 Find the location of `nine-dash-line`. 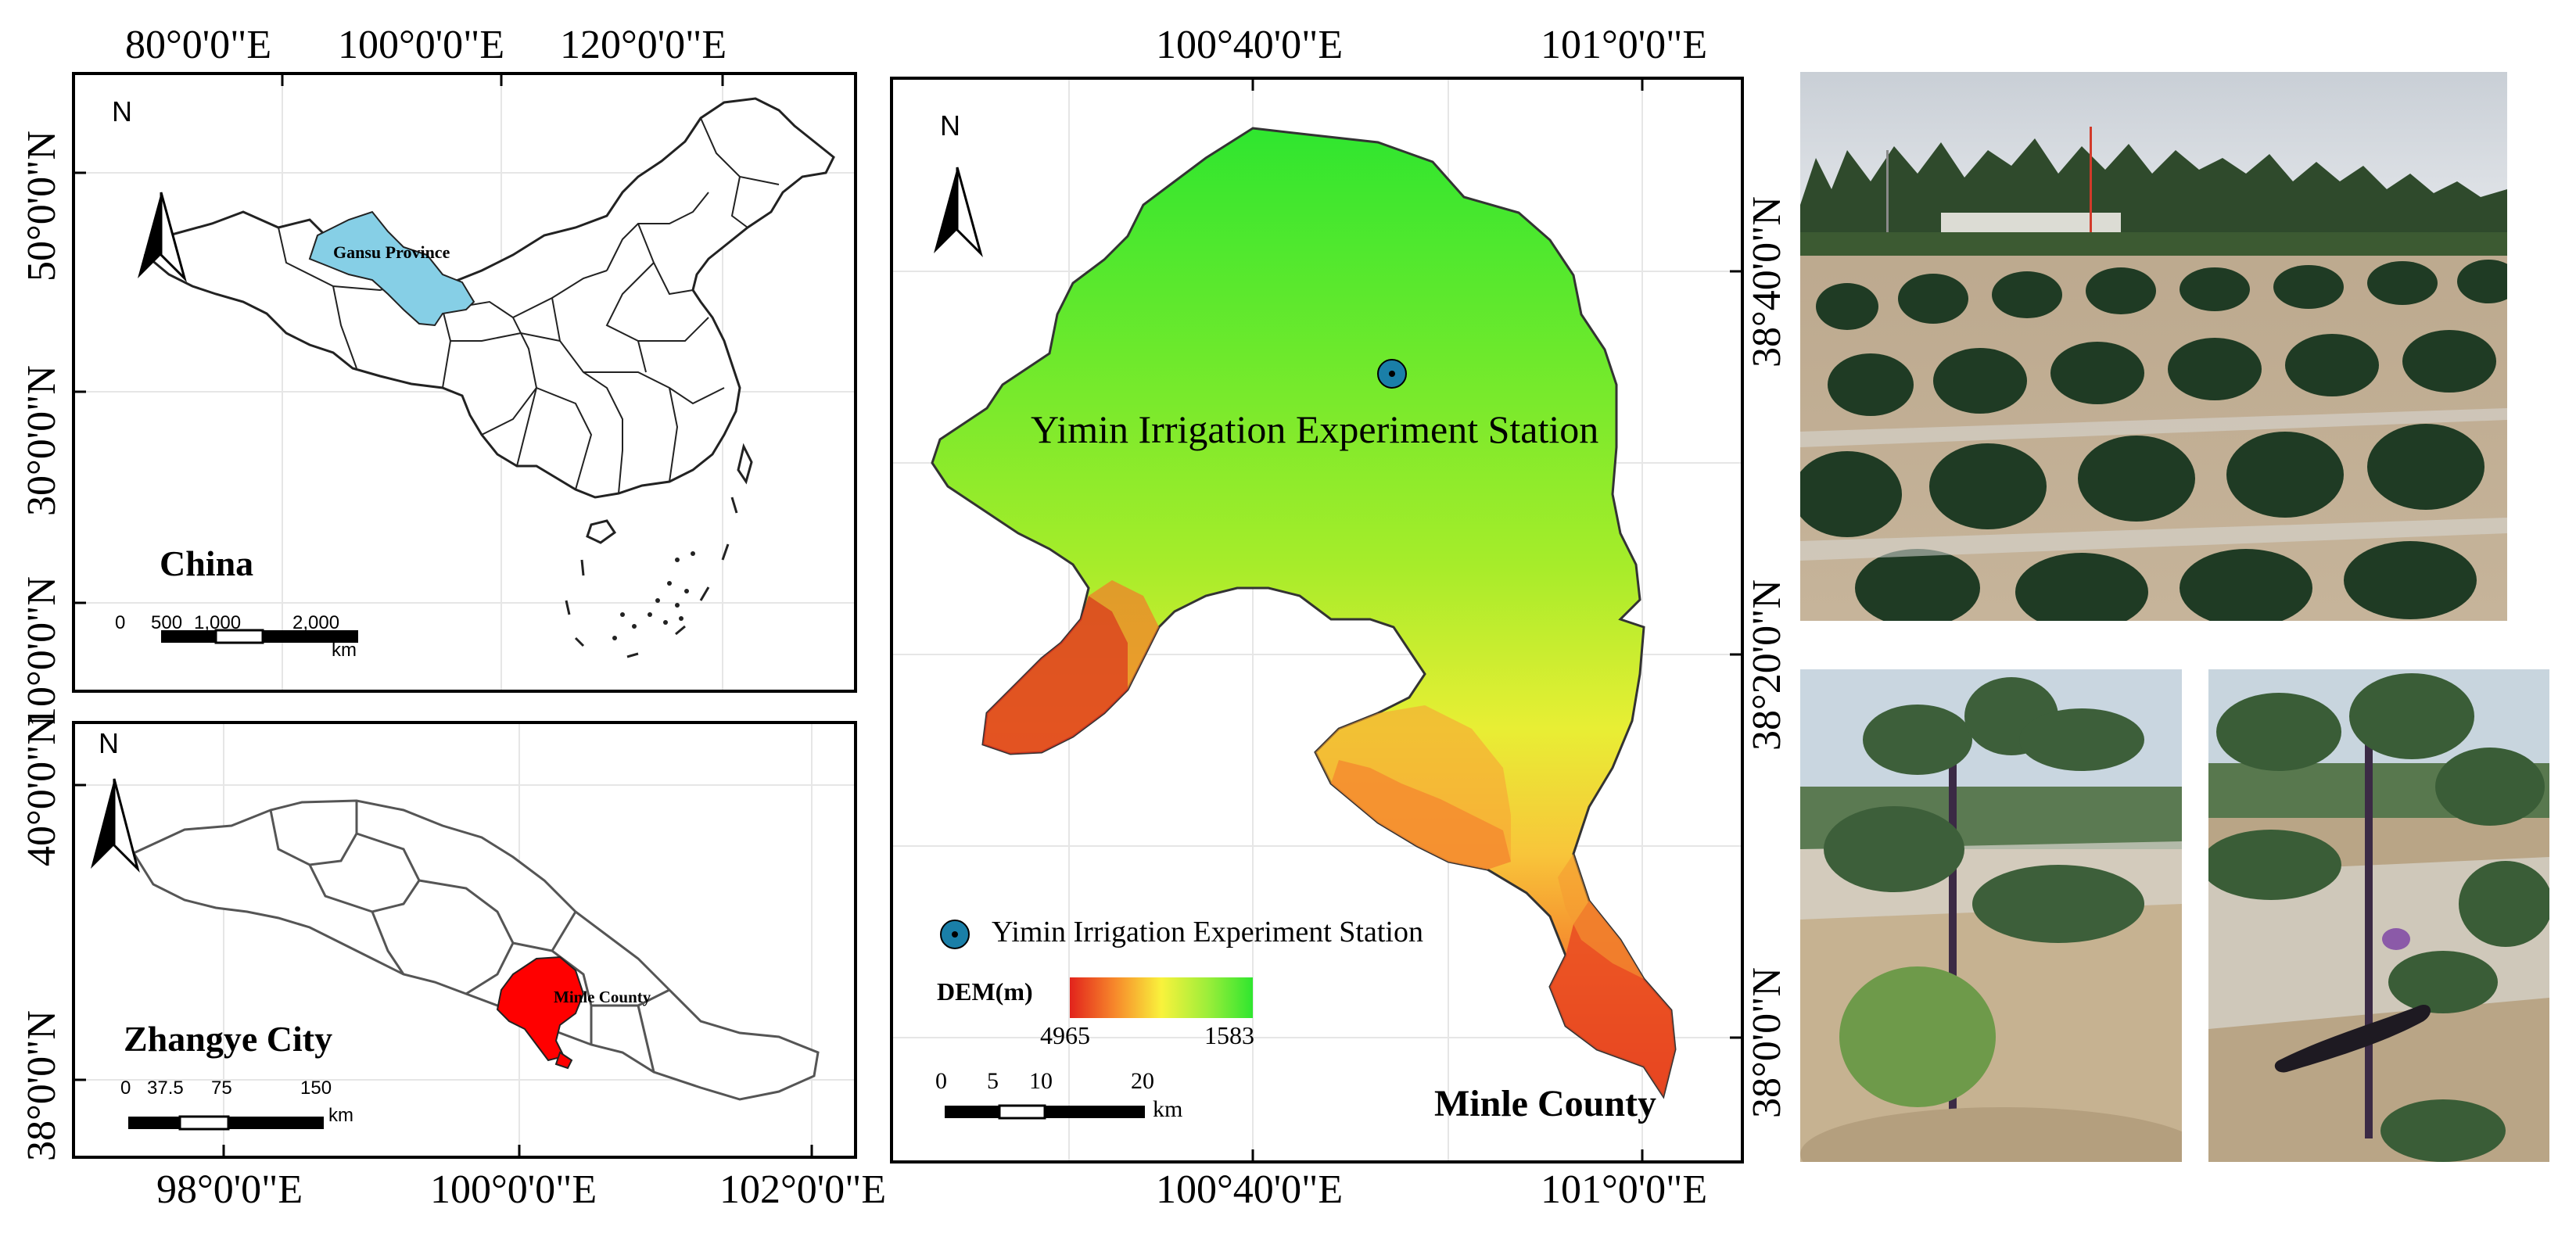

nine-dash-line is located at coordinates (652, 577).